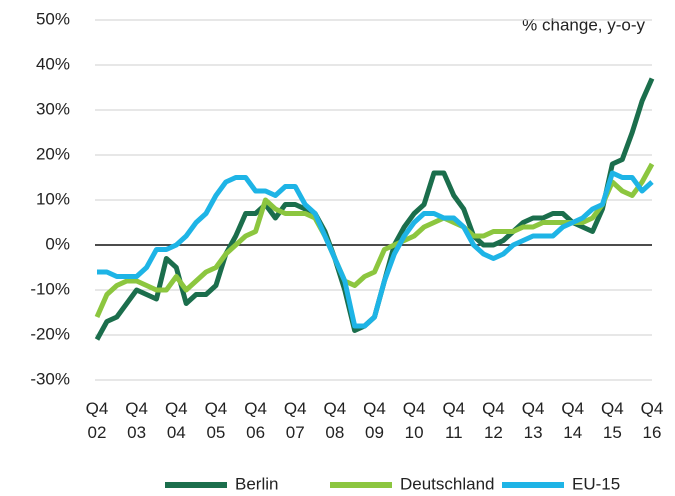 Image resolution: width=675 pixels, height=496 pixels. Describe the element at coordinates (572, 420) in the screenshot. I see `x-tick-label: Q4 14` at that location.